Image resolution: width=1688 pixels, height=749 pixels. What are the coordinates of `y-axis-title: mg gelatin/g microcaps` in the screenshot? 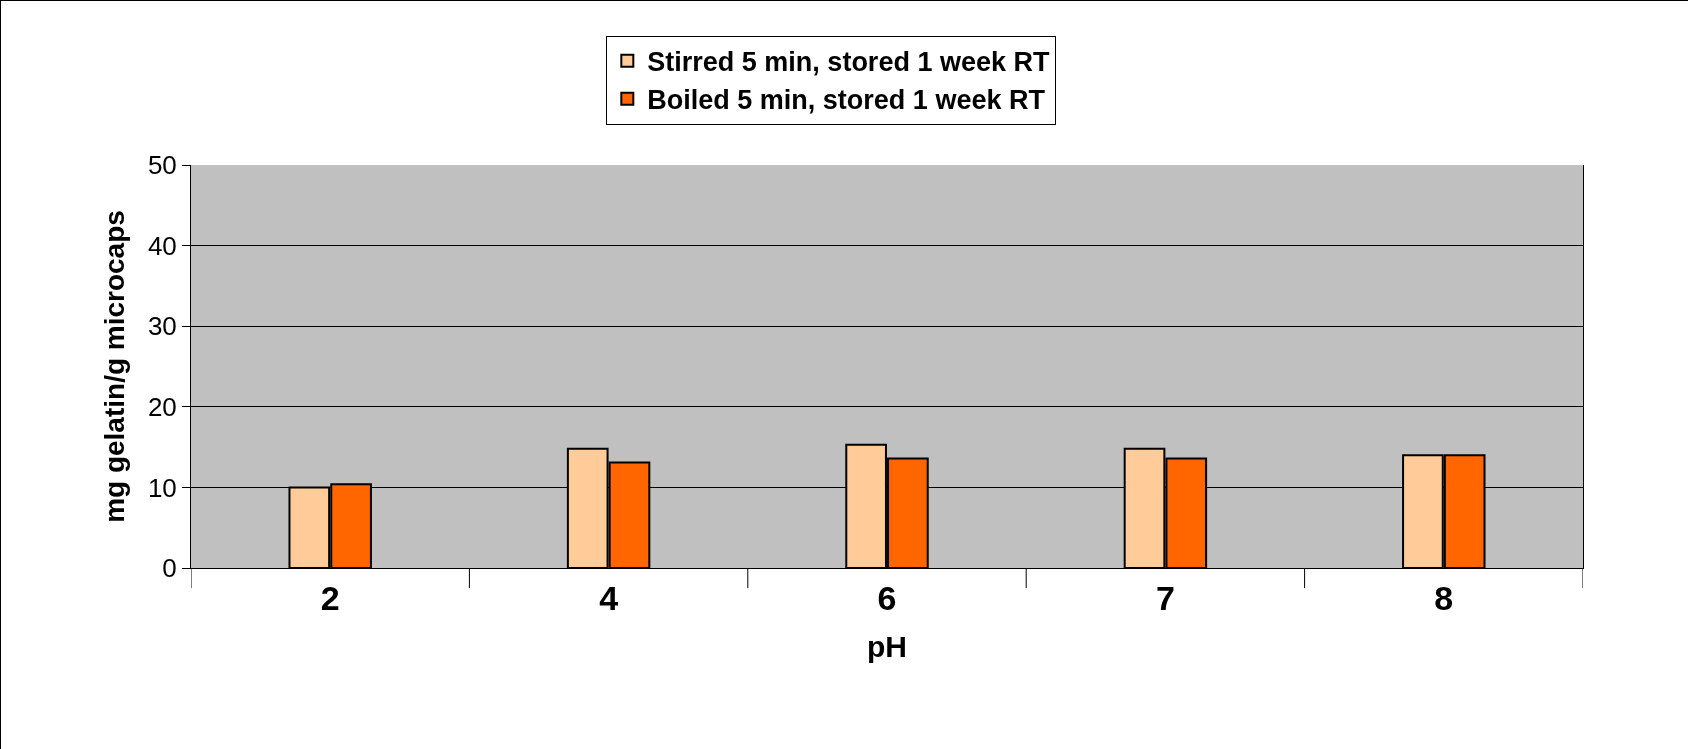 It's located at (114, 366).